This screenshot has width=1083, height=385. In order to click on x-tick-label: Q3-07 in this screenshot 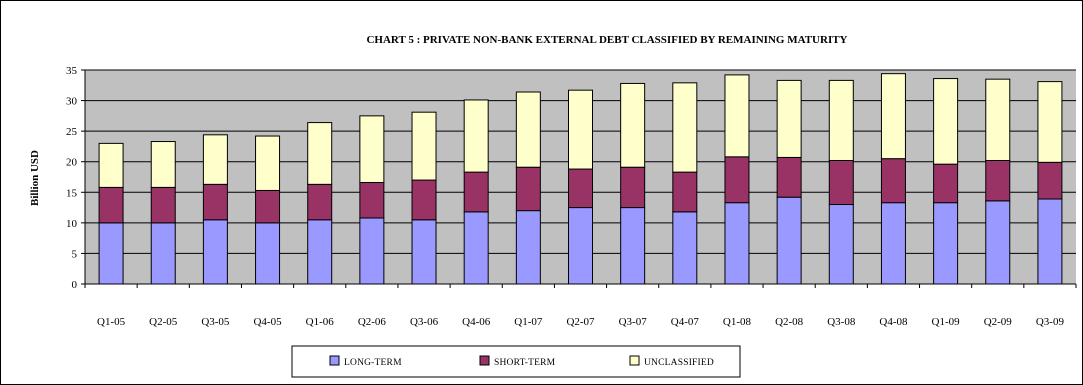, I will do `click(633, 322)`.